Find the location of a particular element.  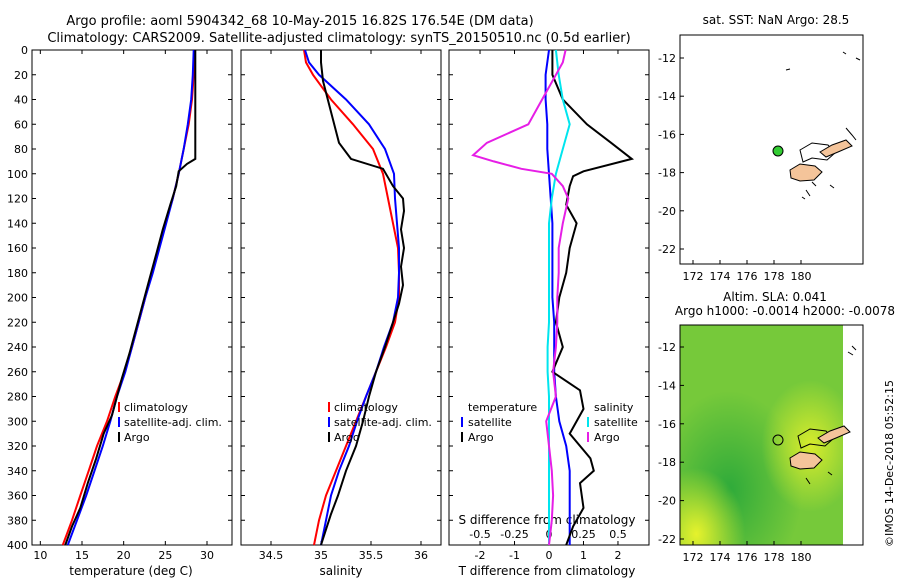

sla-map-coastline is located at coordinates (815, 438).